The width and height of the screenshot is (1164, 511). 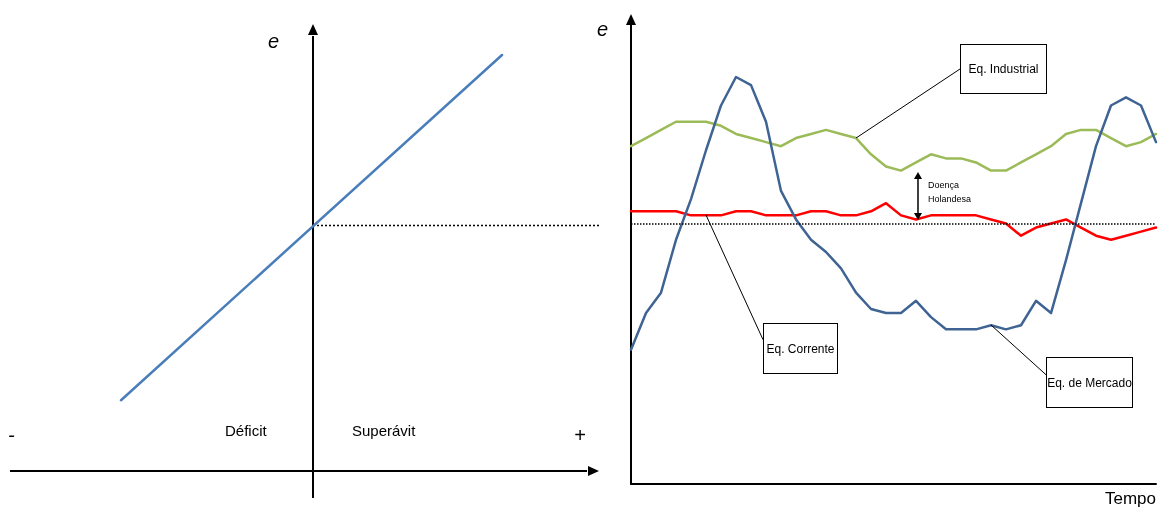 What do you see at coordinates (384, 430) in the screenshot?
I see `annotation: Superávit` at bounding box center [384, 430].